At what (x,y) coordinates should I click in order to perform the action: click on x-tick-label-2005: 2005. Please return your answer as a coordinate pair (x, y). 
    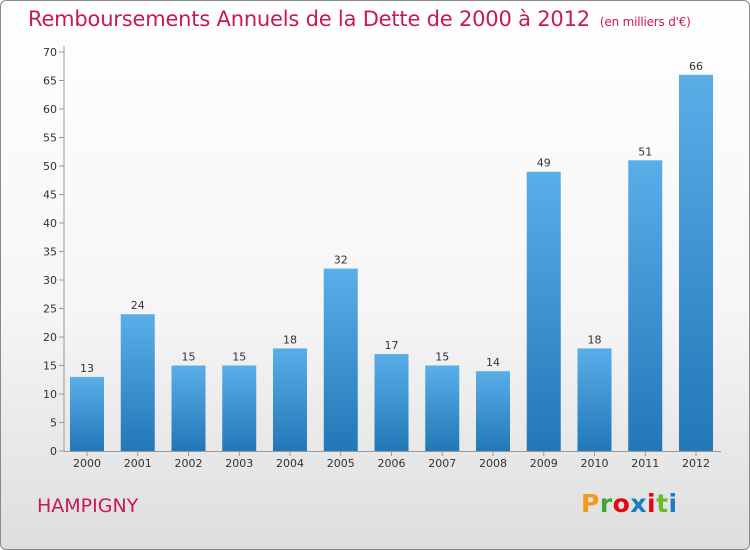
    Looking at the image, I should click on (341, 463).